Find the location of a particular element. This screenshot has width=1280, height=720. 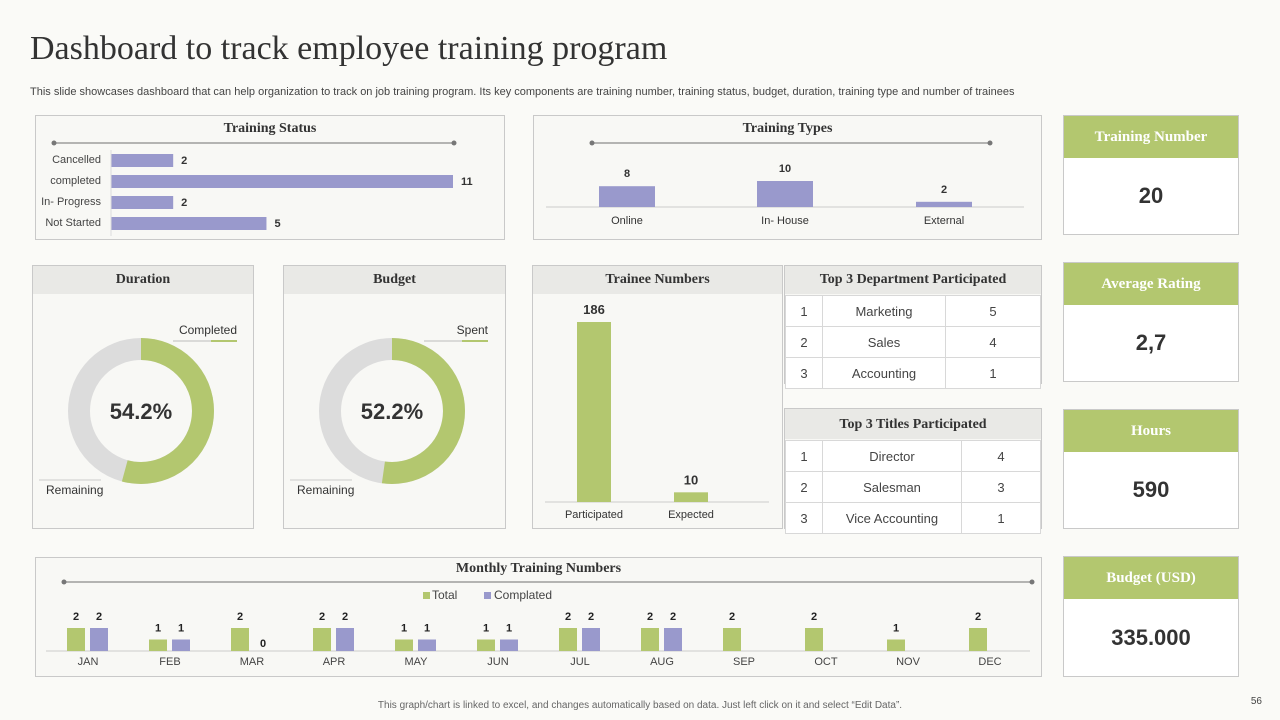

legend-swatch-total is located at coordinates (426, 595).